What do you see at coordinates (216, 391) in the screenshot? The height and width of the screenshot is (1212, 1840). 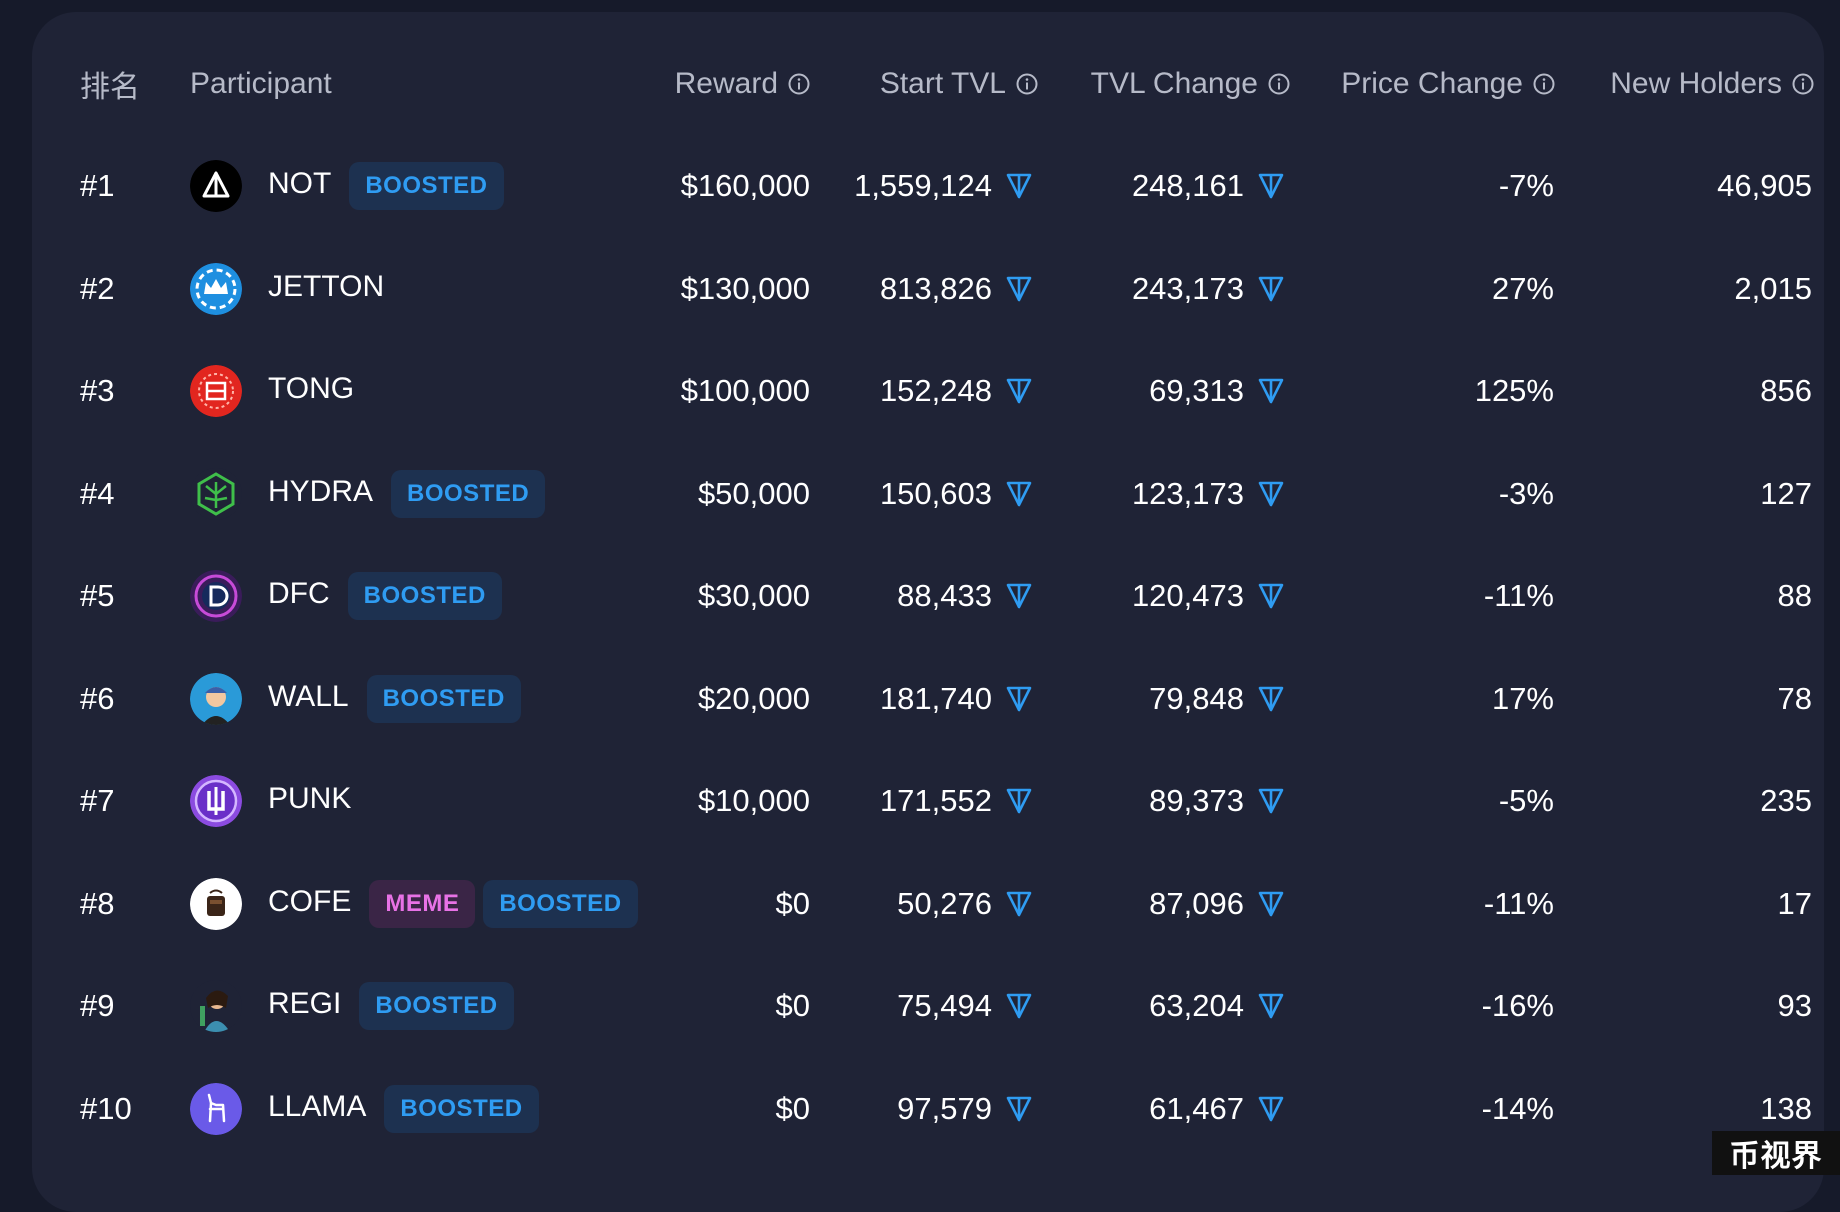 I see `tong-logo-icon` at bounding box center [216, 391].